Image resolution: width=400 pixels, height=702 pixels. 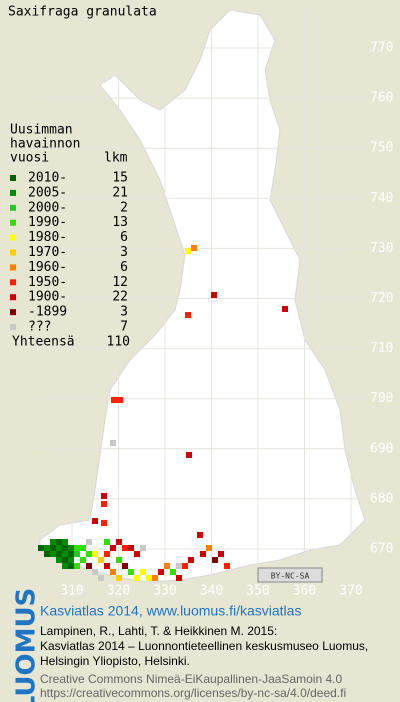 What do you see at coordinates (47, 282) in the screenshot?
I see `legend-label: 1950-` at bounding box center [47, 282].